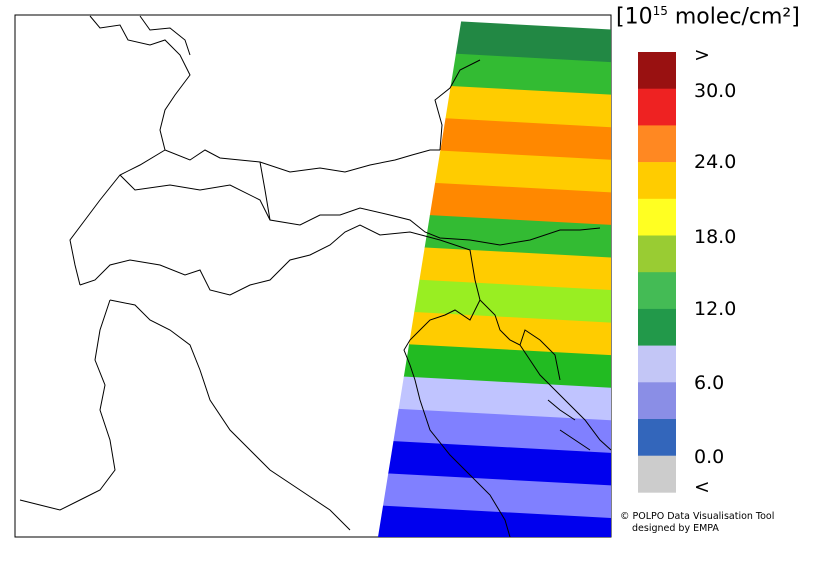  I want to click on credit-line-1: © POLPO Data Visualisation Tool, so click(697, 516).